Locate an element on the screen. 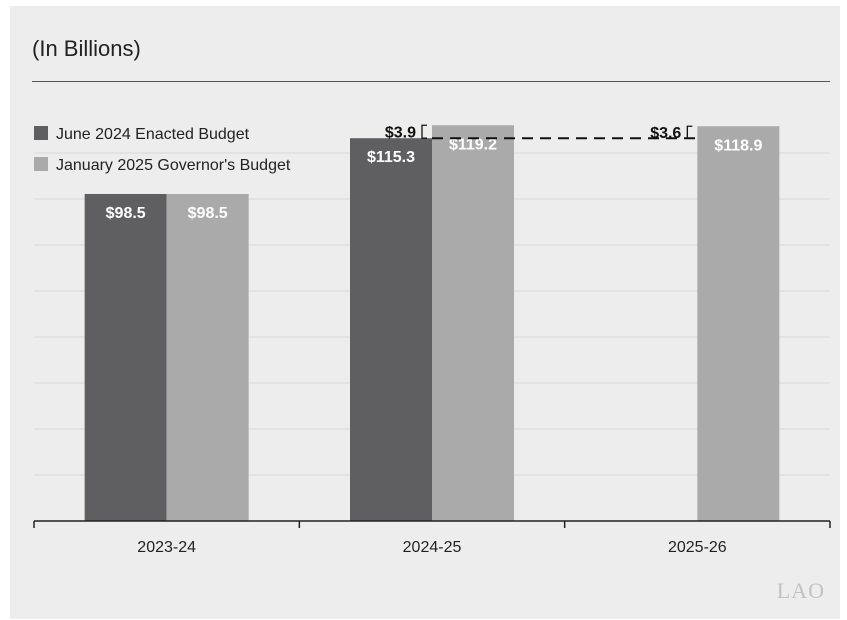 The width and height of the screenshot is (847, 620). difference-label: $3.9 is located at coordinates (400, 133).